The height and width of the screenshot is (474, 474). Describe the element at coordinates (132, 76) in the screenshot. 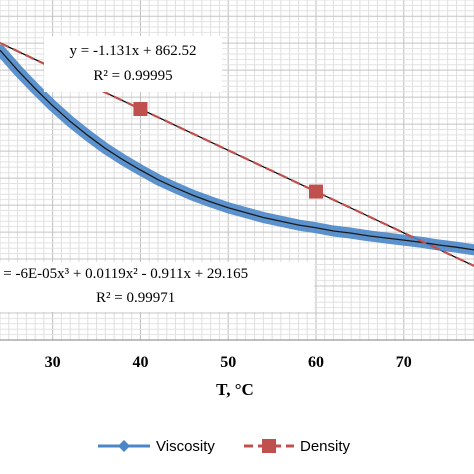

I see `linear-r2: R² = 0.99995` at that location.